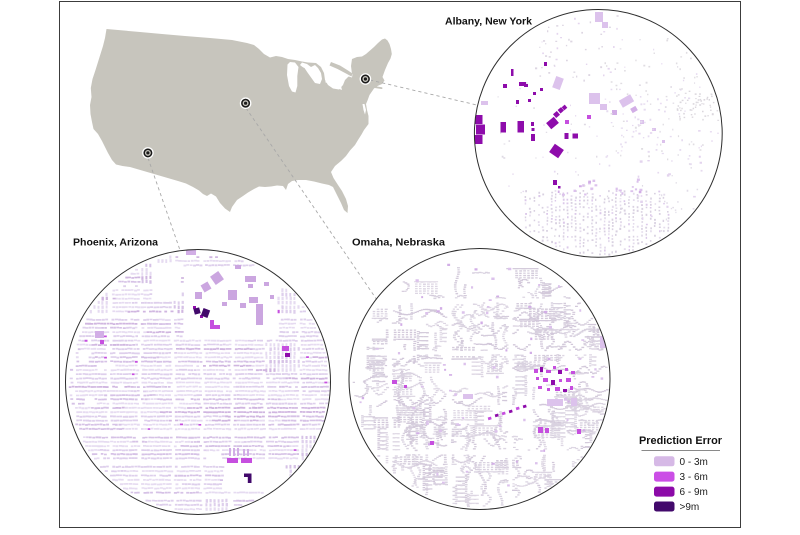 The image size is (800, 535). I want to click on svg-text: >9m, so click(690, 507).